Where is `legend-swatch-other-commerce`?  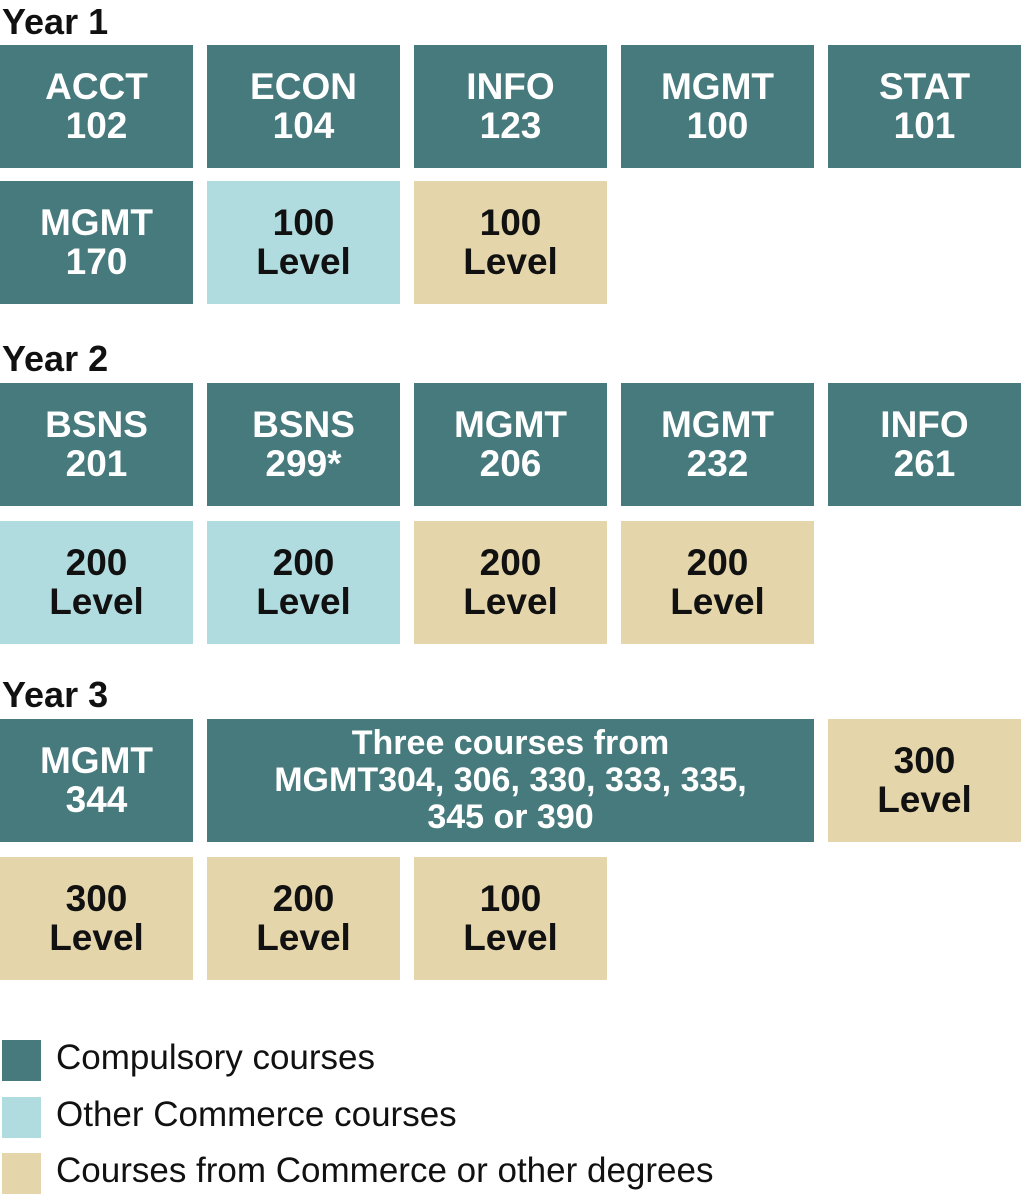 legend-swatch-other-commerce is located at coordinates (21, 1117).